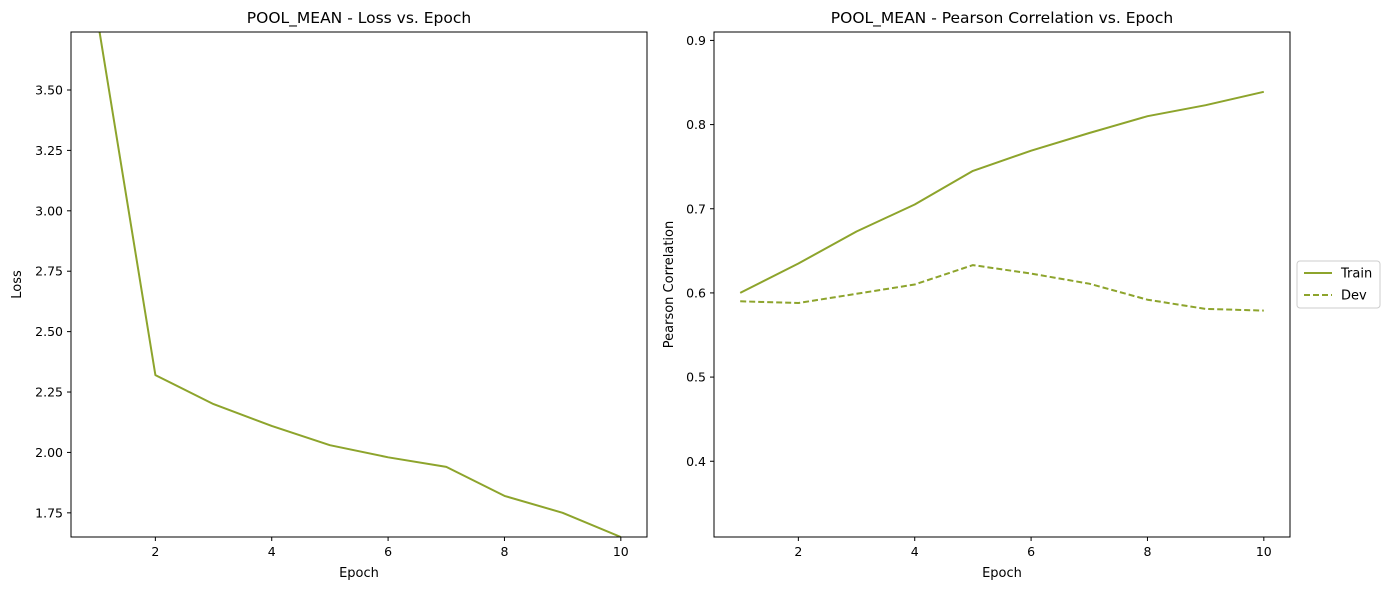 This screenshot has height=590, width=1390. Describe the element at coordinates (1338, 284) in the screenshot. I see `legend: Train Dev` at that location.